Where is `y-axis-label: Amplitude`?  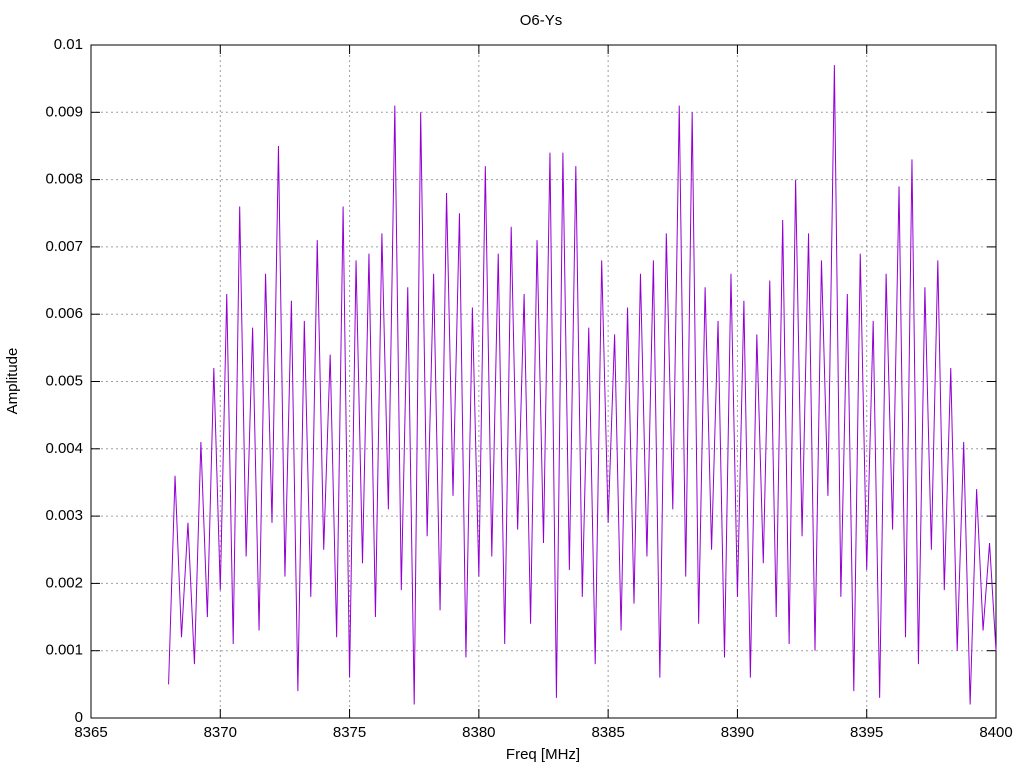
y-axis-label: Amplitude is located at coordinates (12, 381).